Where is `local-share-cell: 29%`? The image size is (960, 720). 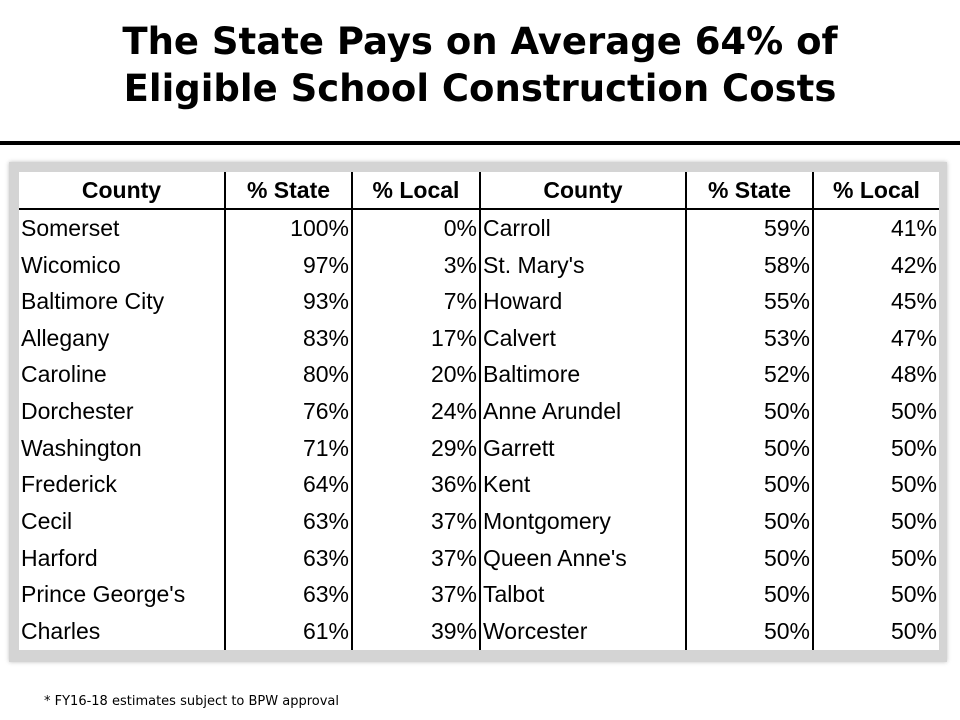 local-share-cell: 29% is located at coordinates (415, 448).